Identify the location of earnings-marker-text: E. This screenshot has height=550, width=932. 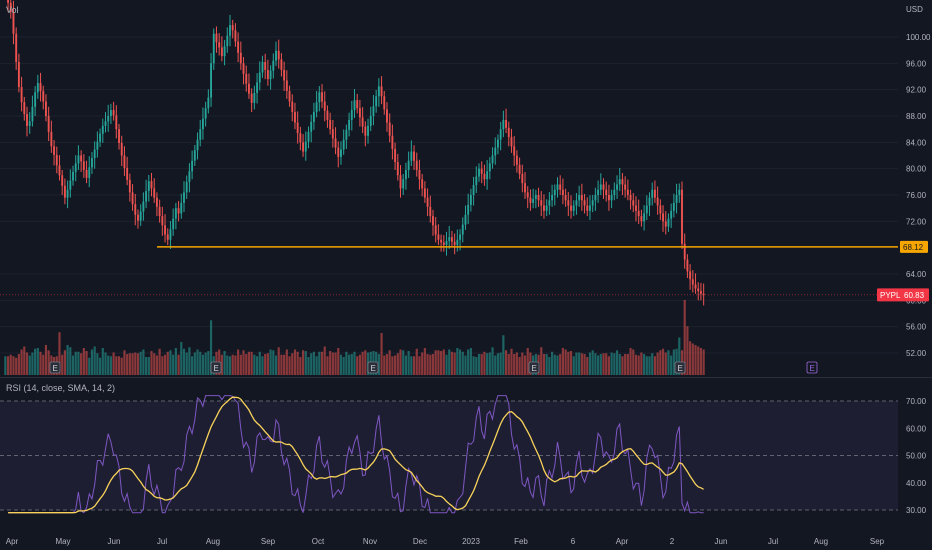
(812, 368).